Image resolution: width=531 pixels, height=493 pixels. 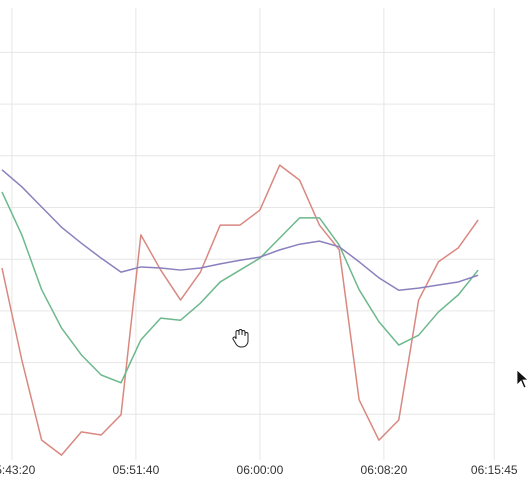 I want to click on mouse-pointer, so click(x=523, y=379).